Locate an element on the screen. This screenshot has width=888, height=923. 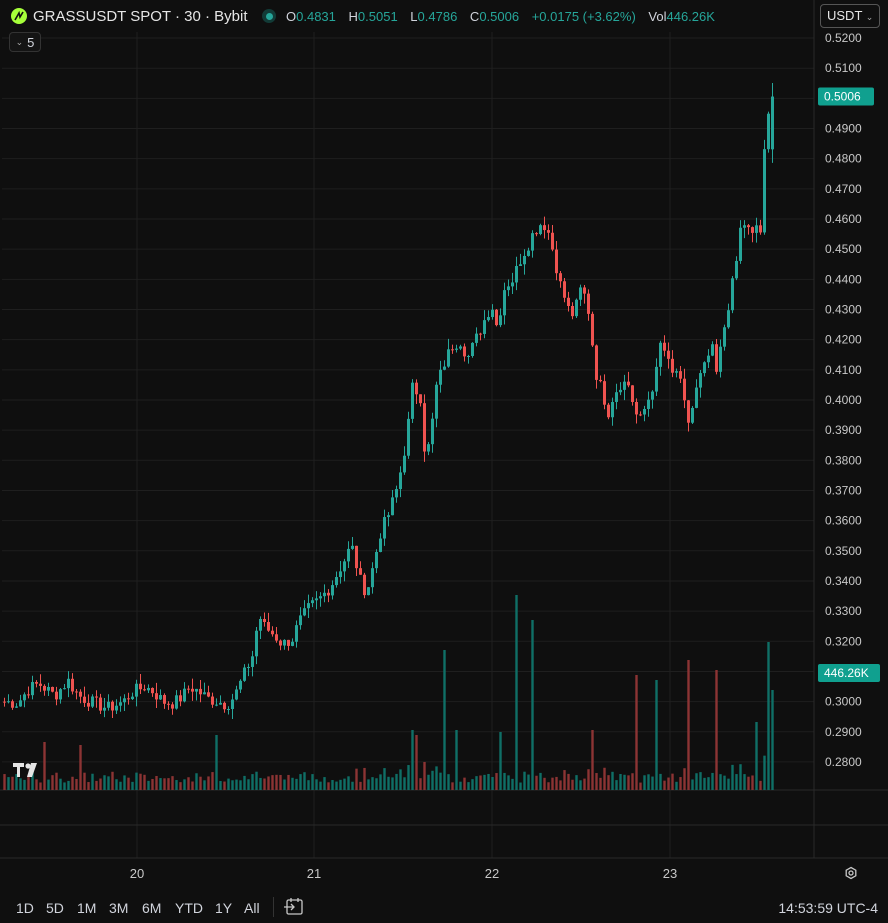
range-6m-button: 6M is located at coordinates (152, 908).